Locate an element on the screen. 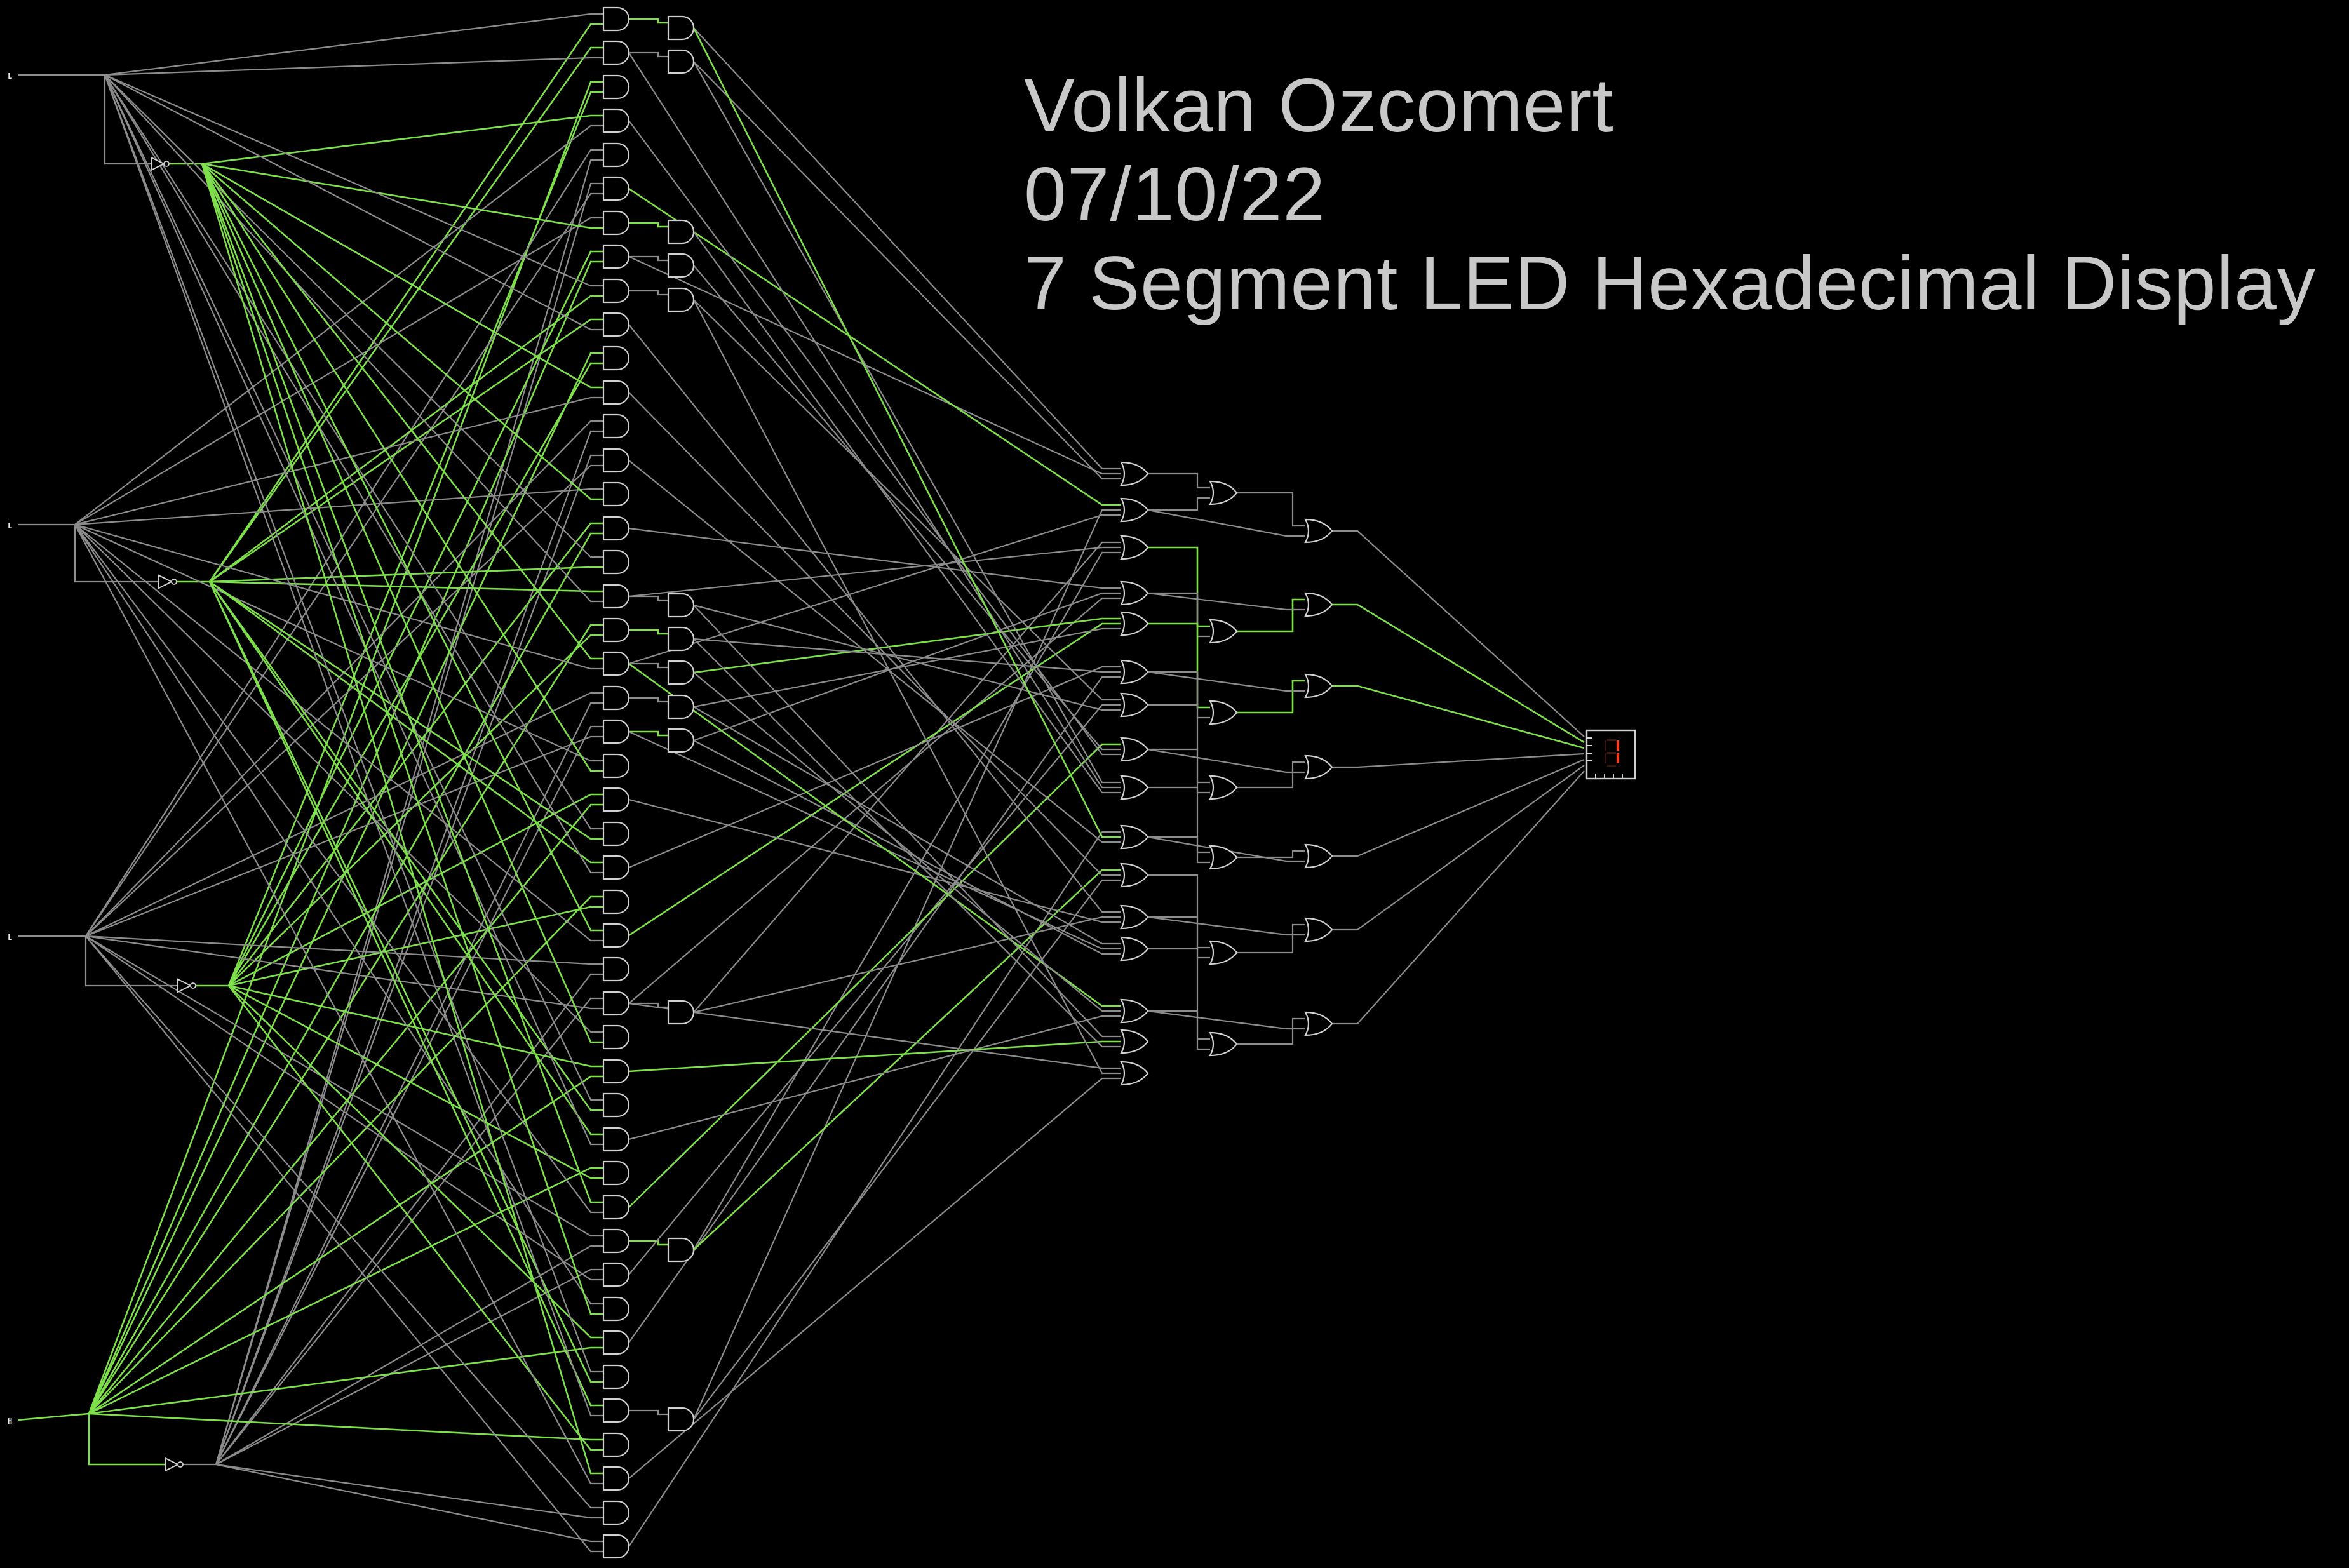 The height and width of the screenshot is (1568, 2349). display-layer is located at coordinates (1610, 754).